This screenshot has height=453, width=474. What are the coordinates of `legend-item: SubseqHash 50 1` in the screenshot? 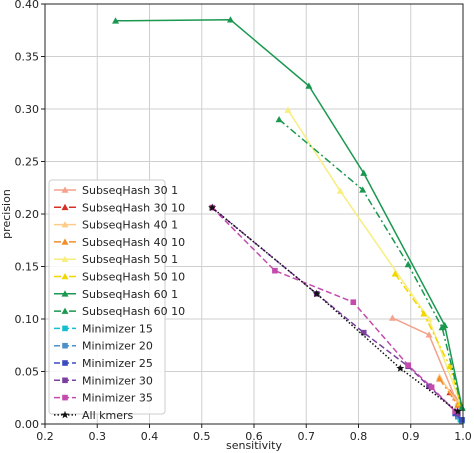 It's located at (116, 259).